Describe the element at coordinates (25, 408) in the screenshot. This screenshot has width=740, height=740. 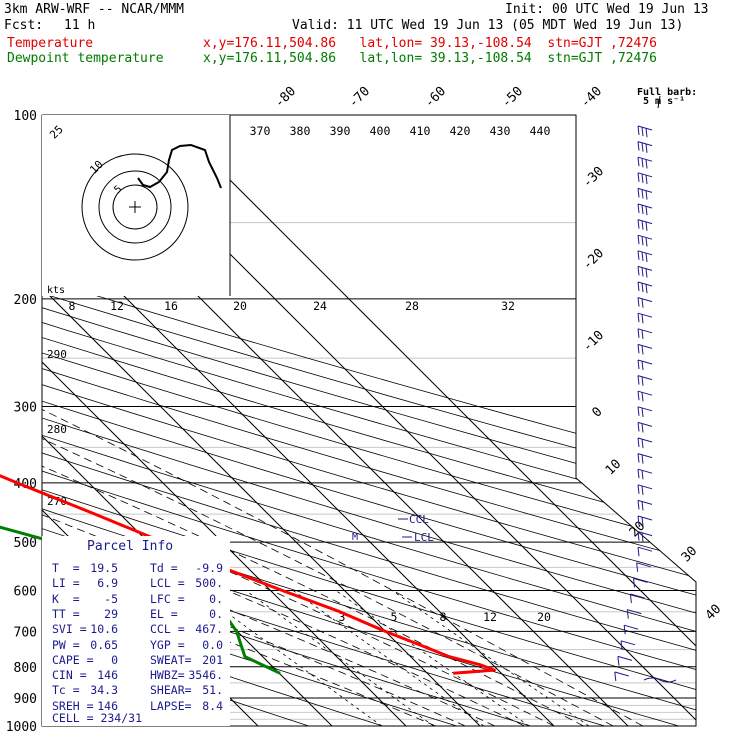
I see `pressure-label-300: 300` at that location.